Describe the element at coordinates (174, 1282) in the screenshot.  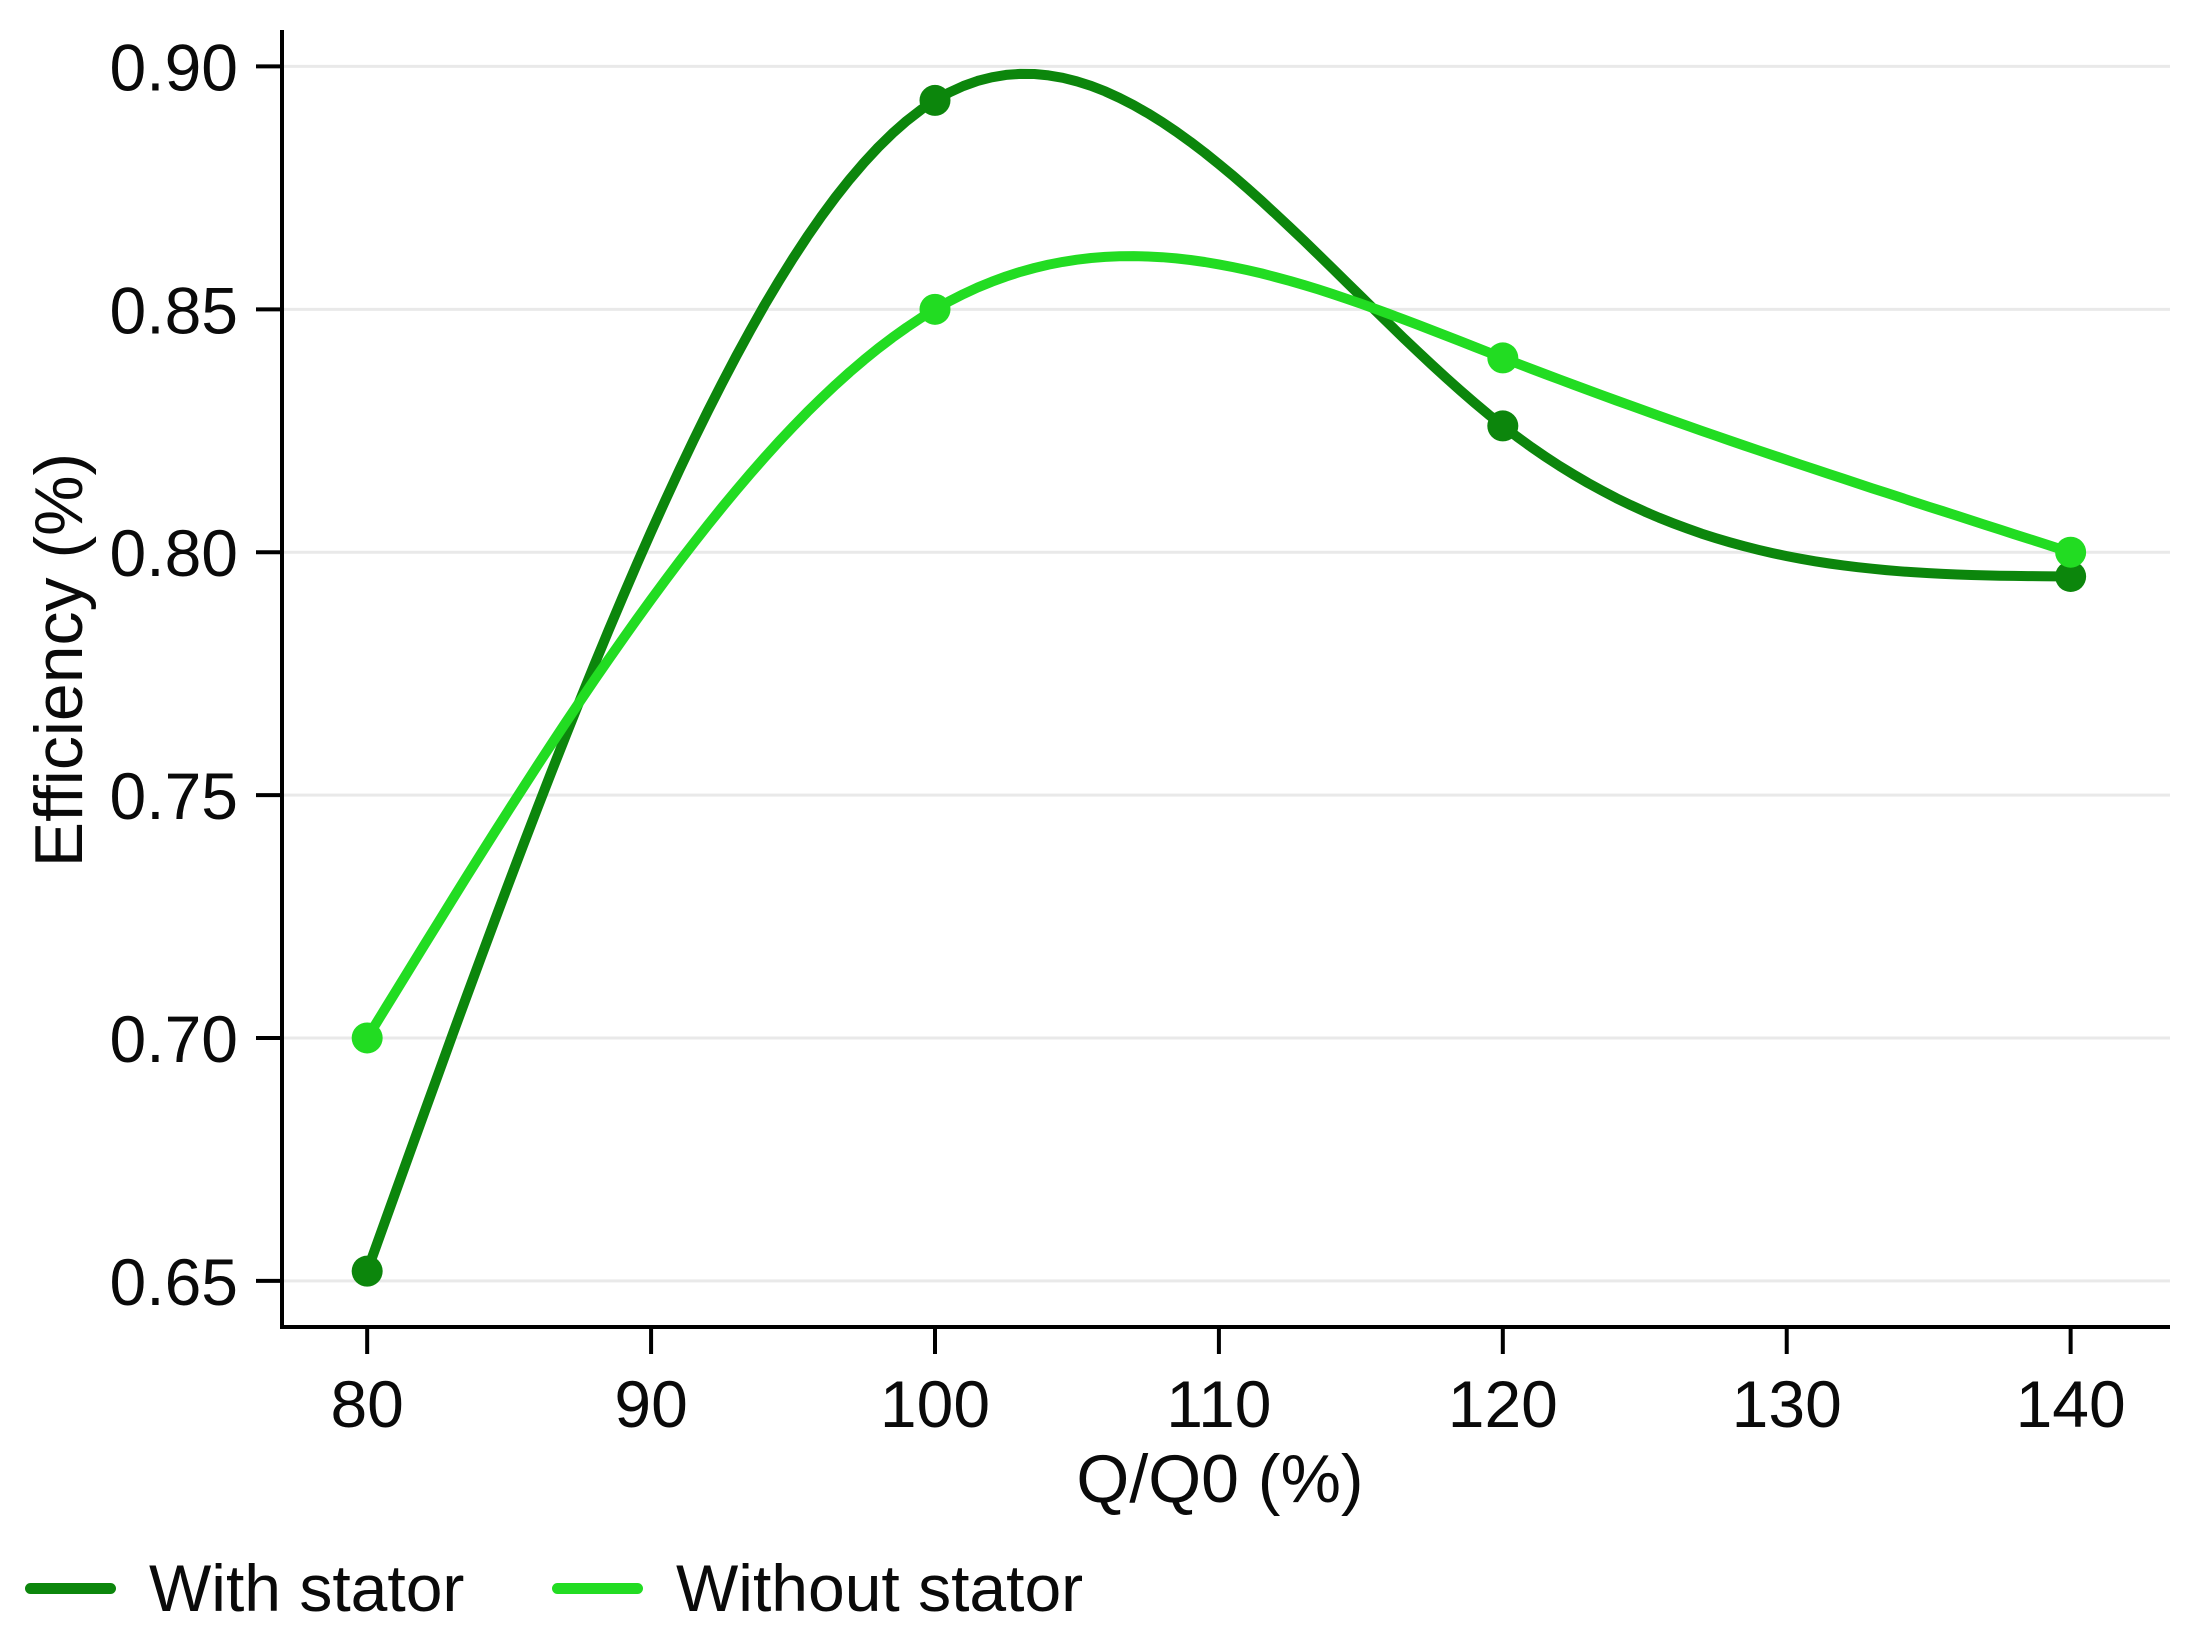
I see `y-tick-label: 0.65` at that location.